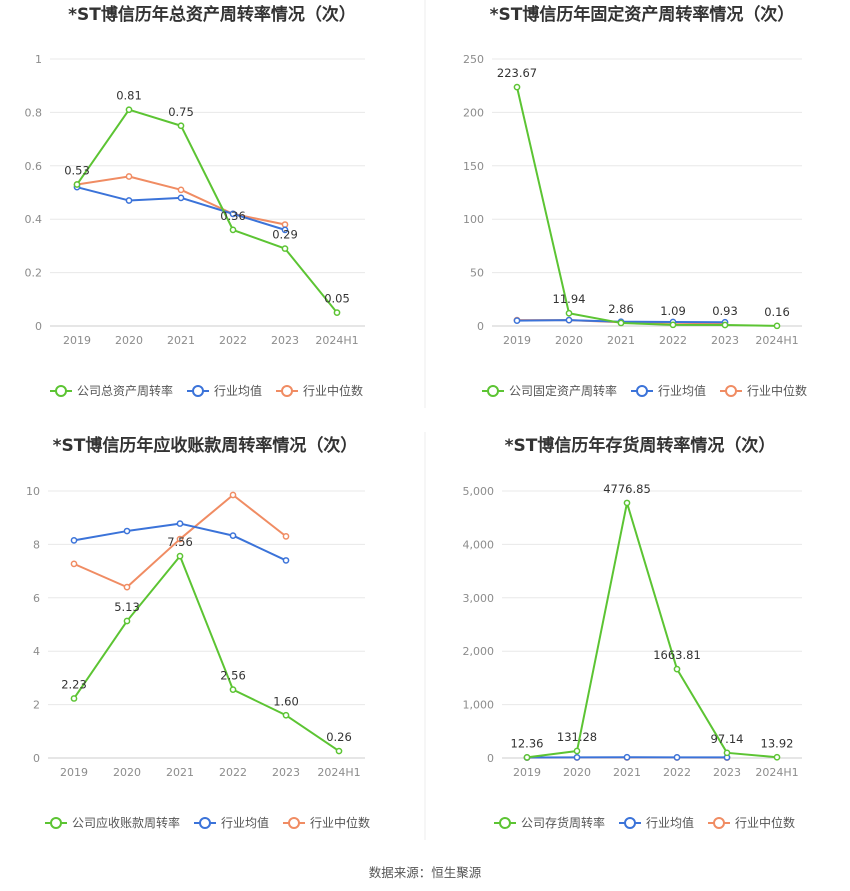 The image size is (850, 891). I want to click on data-label: 0.26, so click(339, 737).